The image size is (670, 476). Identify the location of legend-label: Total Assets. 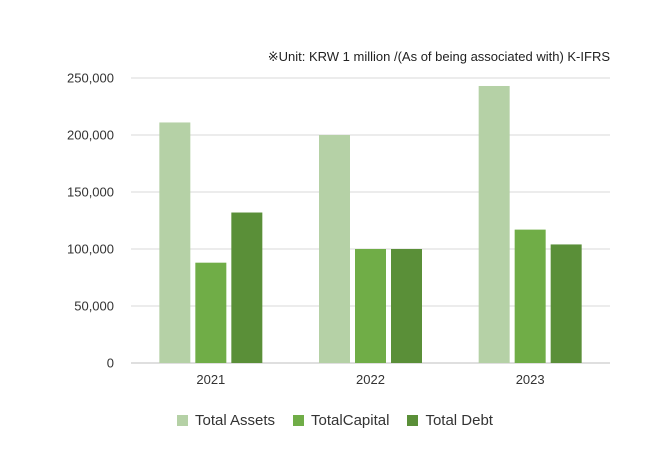
(235, 420).